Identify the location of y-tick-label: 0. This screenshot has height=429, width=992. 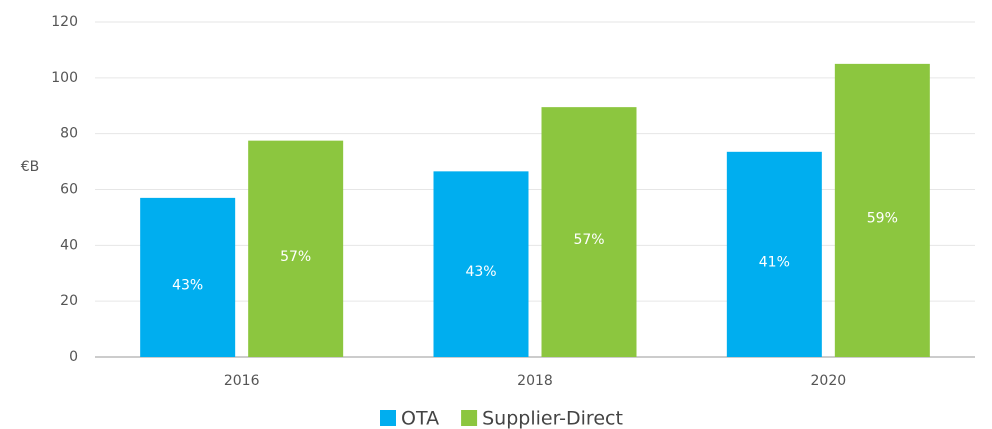
(73, 357).